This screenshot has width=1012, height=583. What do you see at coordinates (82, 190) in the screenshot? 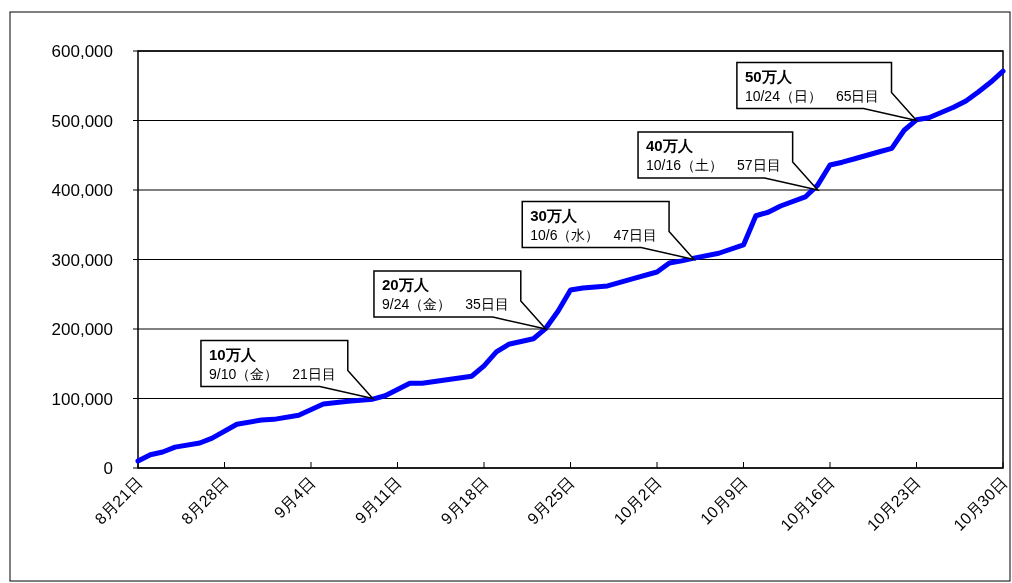
I see `y-tick-label: 400,000` at bounding box center [82, 190].